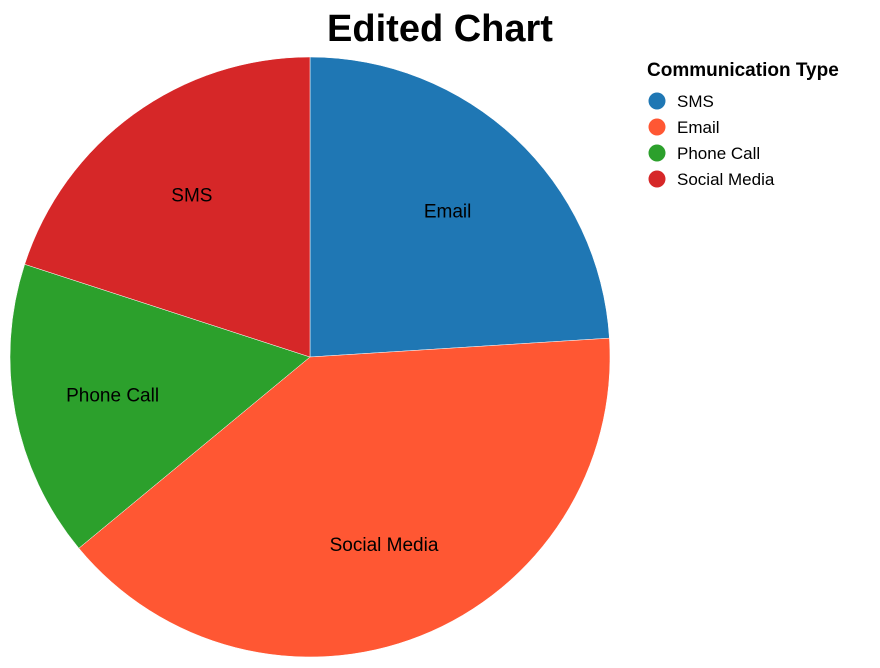 This screenshot has height=668, width=880. I want to click on chart-title: Edited Chart, so click(440, 29).